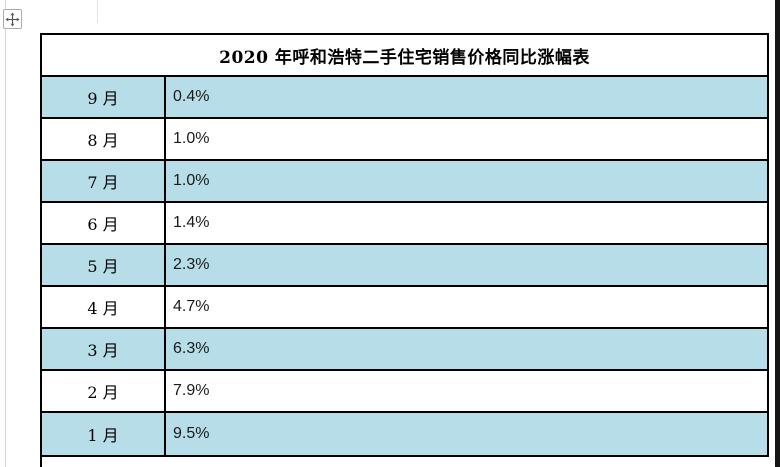 This screenshot has height=467, width=780. What do you see at coordinates (404, 266) in the screenshot?
I see `table-row: 5 月 2.3%` at bounding box center [404, 266].